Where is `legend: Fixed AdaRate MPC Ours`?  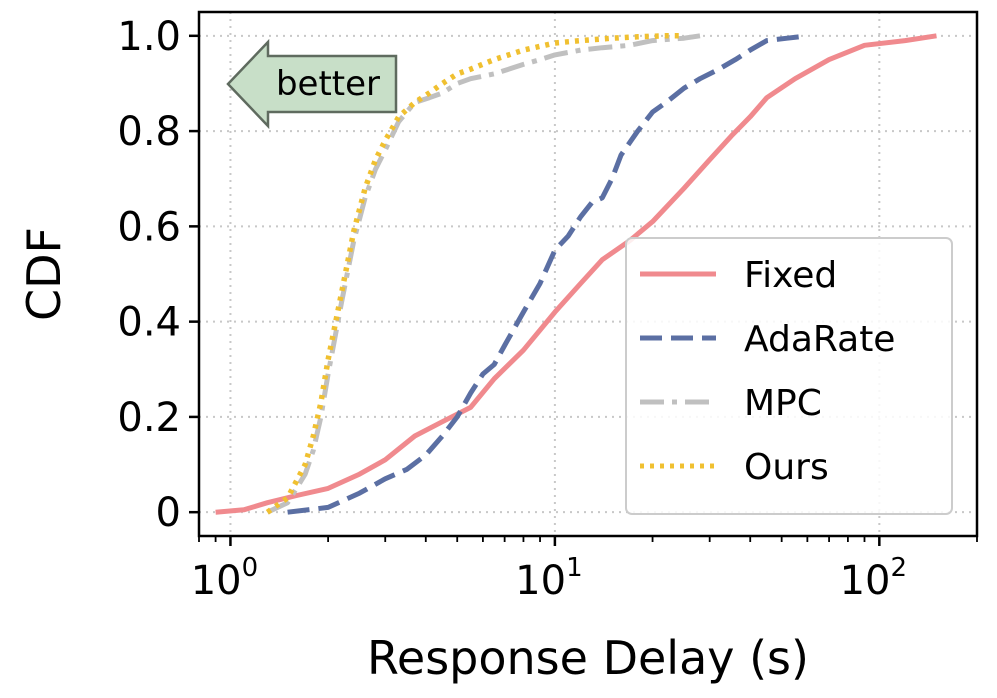 legend: Fixed AdaRate MPC Ours is located at coordinates (789, 376).